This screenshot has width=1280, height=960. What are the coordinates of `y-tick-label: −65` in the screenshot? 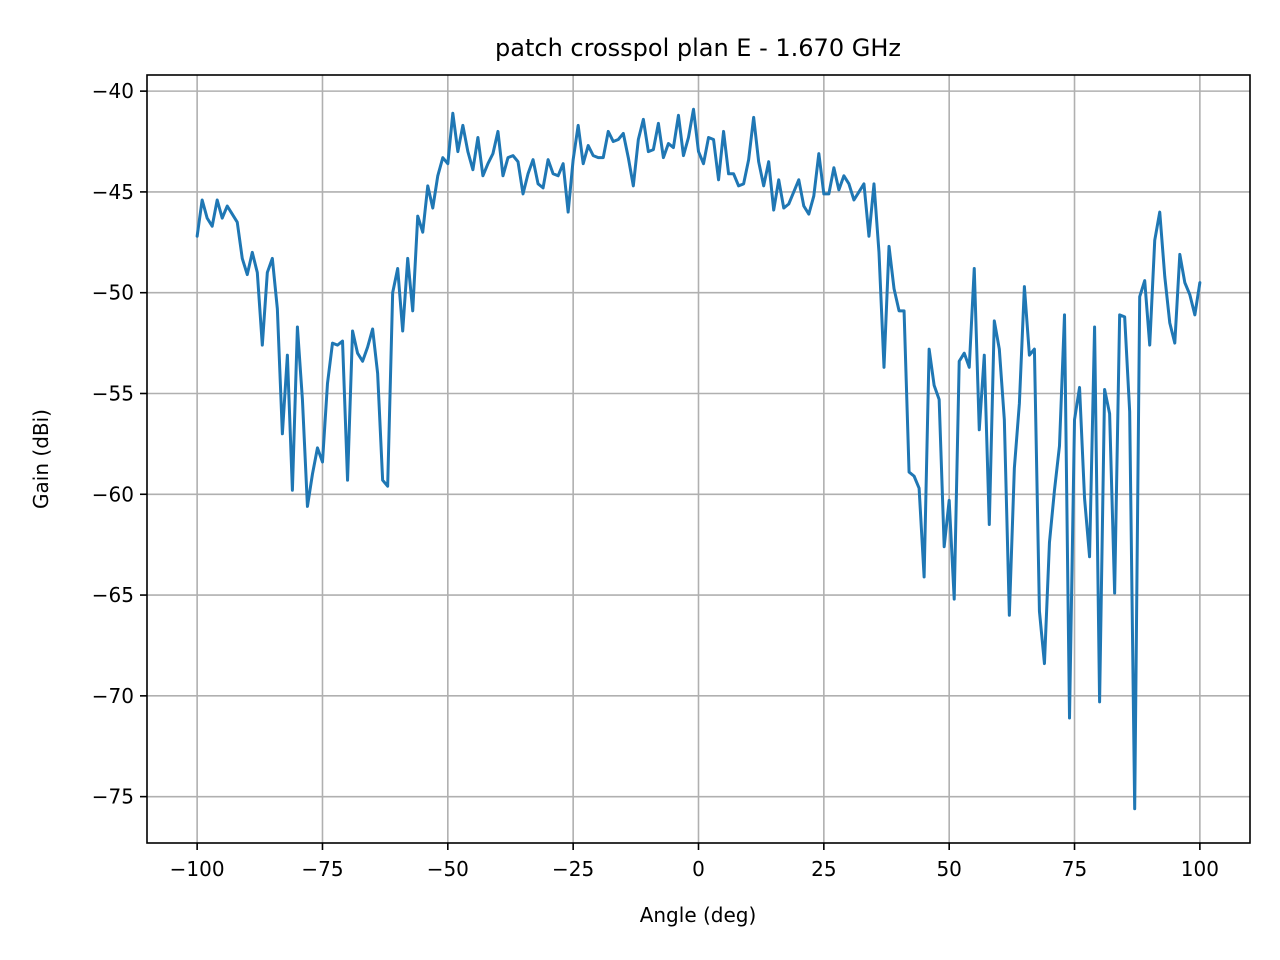 It's located at (113, 595).